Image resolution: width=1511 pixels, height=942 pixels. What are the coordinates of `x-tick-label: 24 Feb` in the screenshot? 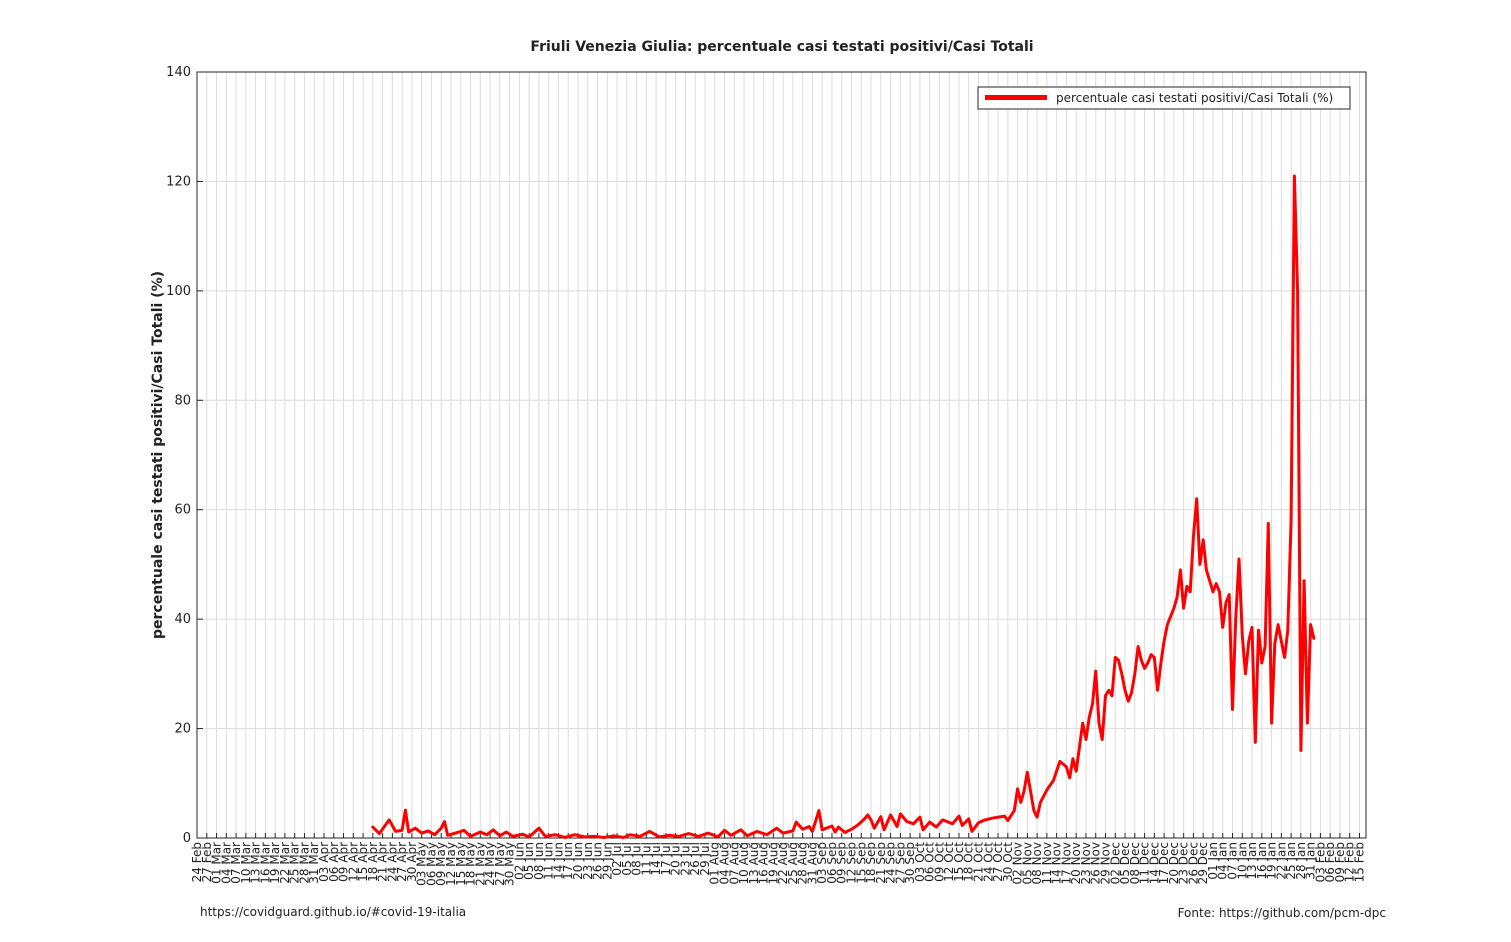 It's located at (197, 862).